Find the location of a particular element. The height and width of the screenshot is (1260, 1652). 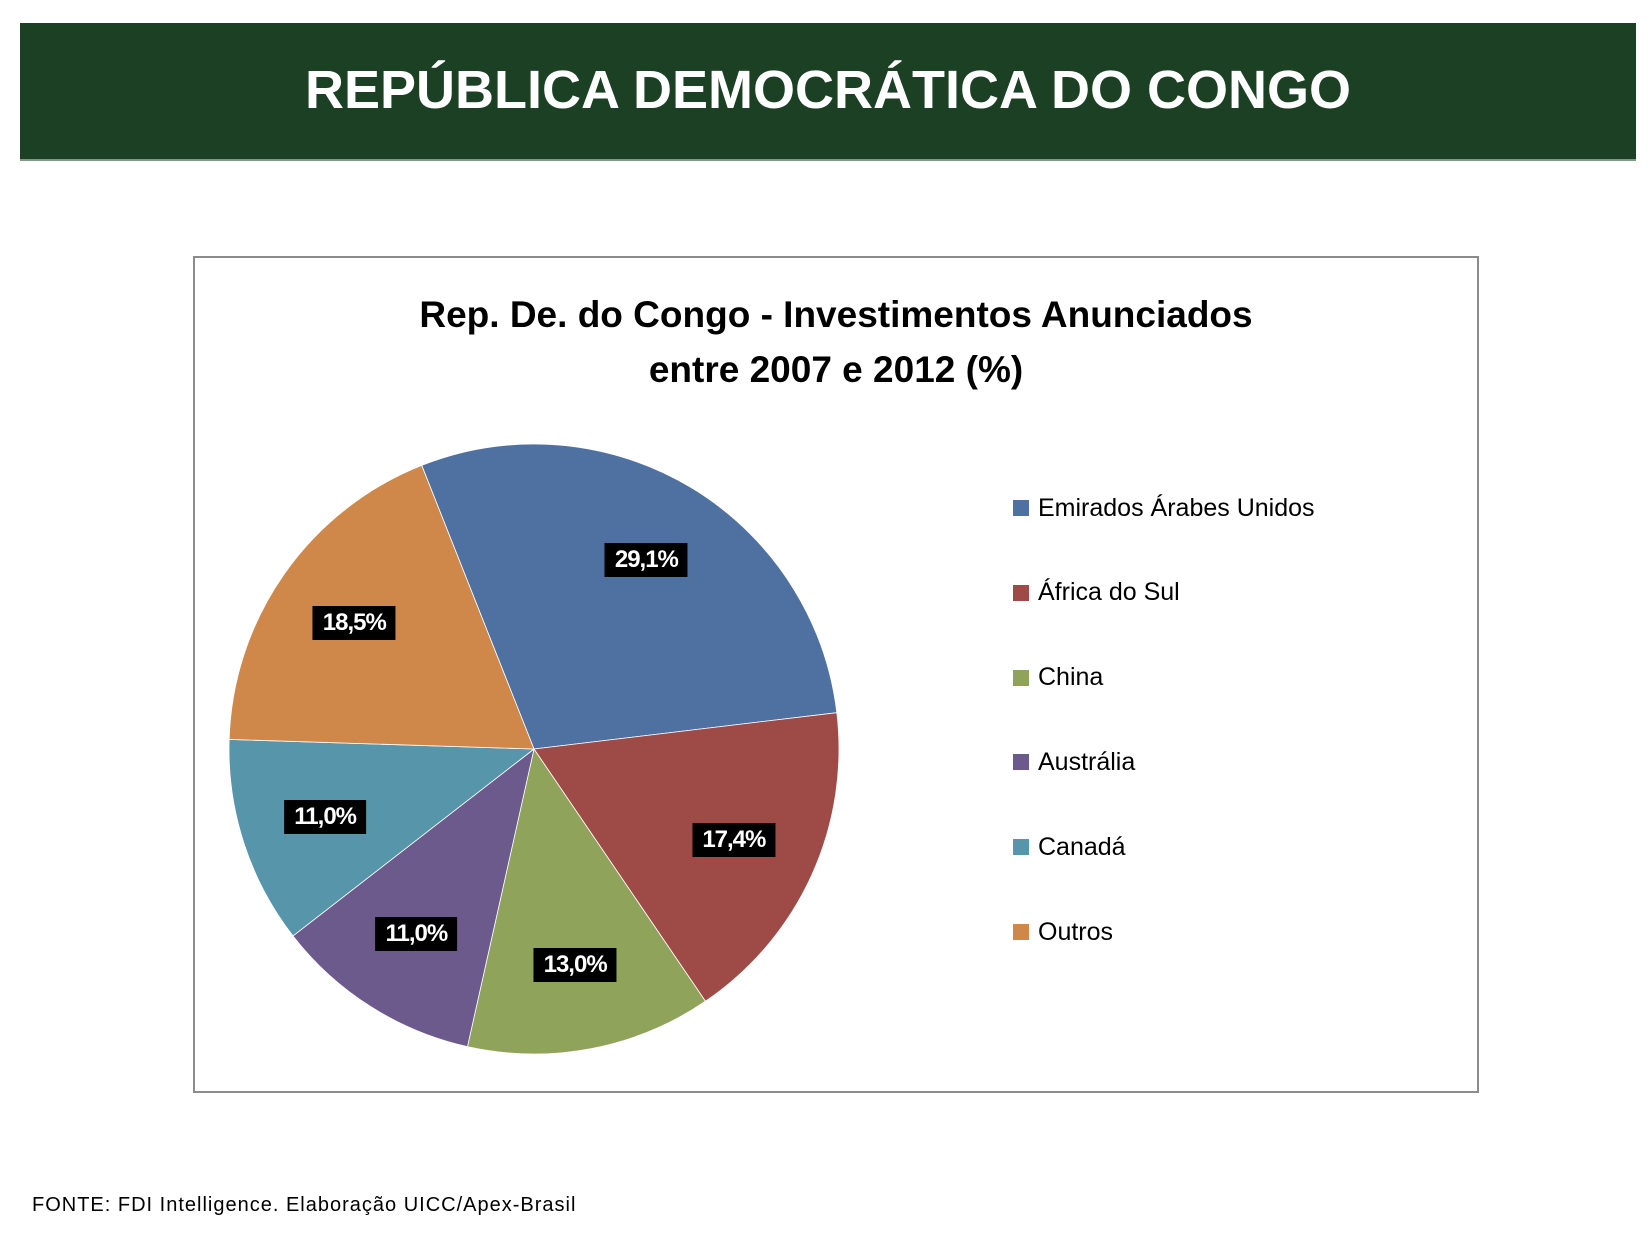

header-banner: REPÚBLICA DEMOCRÁTICA DO CONGO is located at coordinates (828, 92).